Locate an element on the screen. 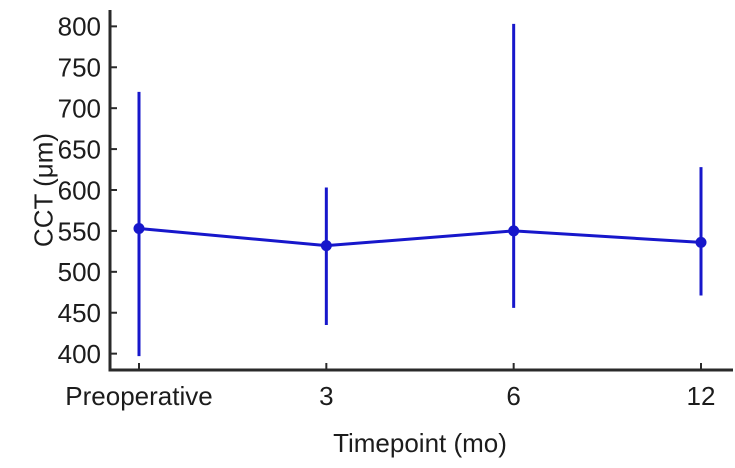 The height and width of the screenshot is (468, 735). y-tick-label: 800 is located at coordinates (79, 27).